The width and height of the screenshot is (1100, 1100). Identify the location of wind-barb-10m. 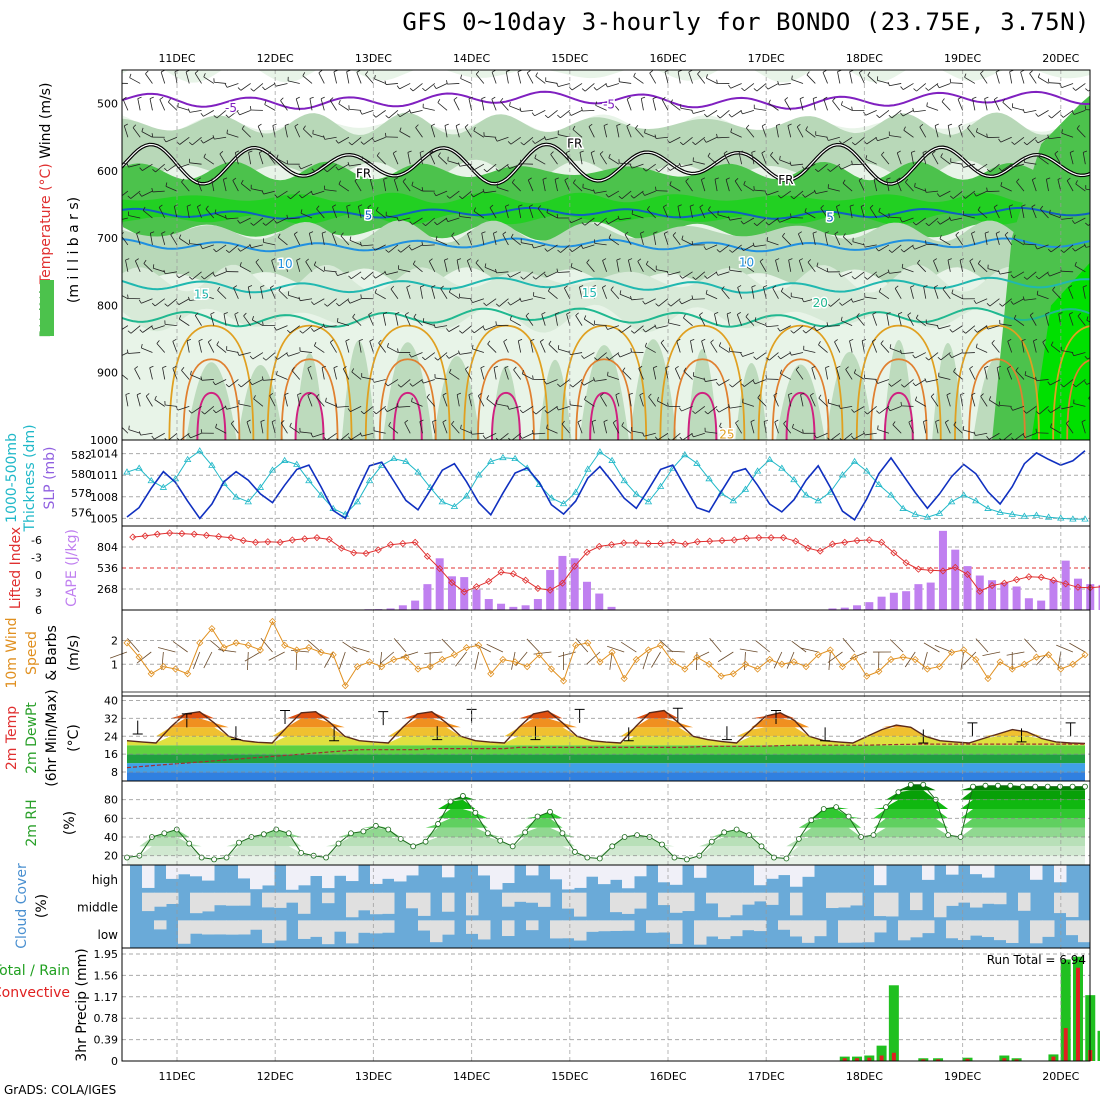
(896, 646).